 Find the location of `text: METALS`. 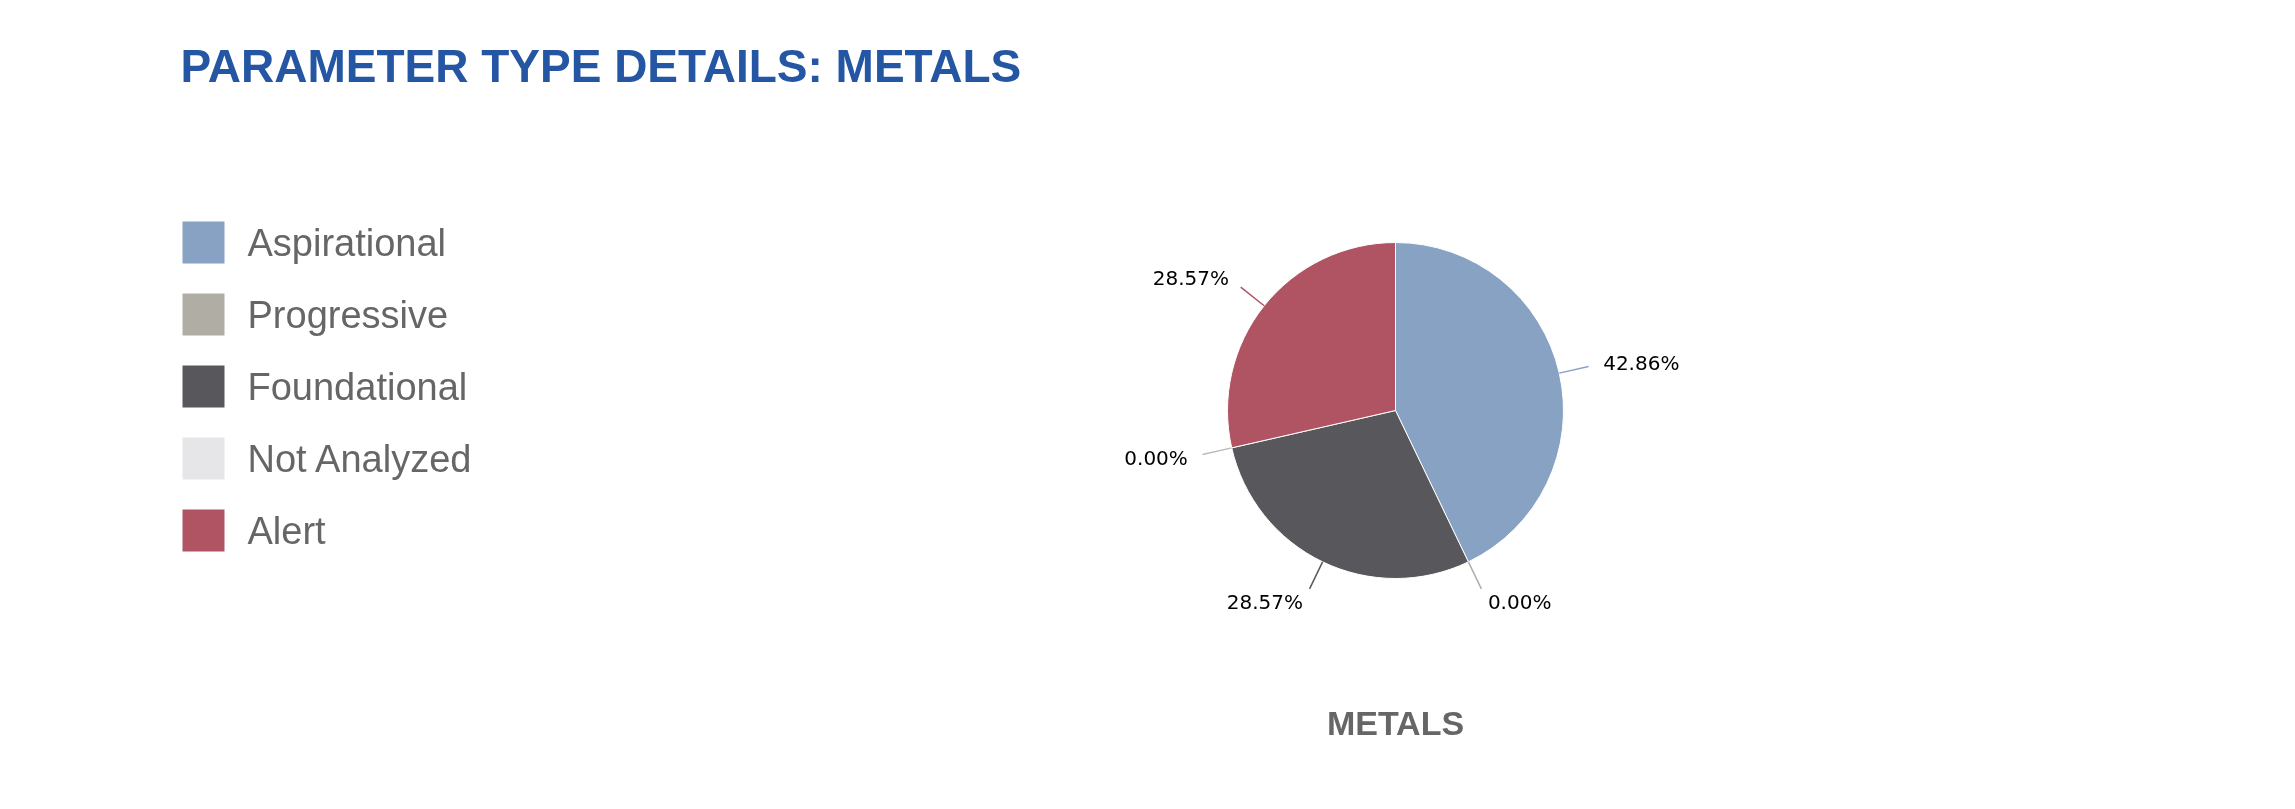

text: METALS is located at coordinates (1395, 722).